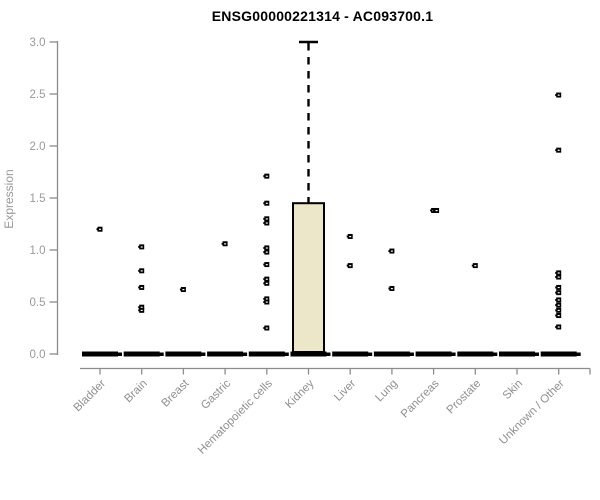 The height and width of the screenshot is (500, 600). Describe the element at coordinates (38, 303) in the screenshot. I see `y-tick-label: 0.5` at that location.